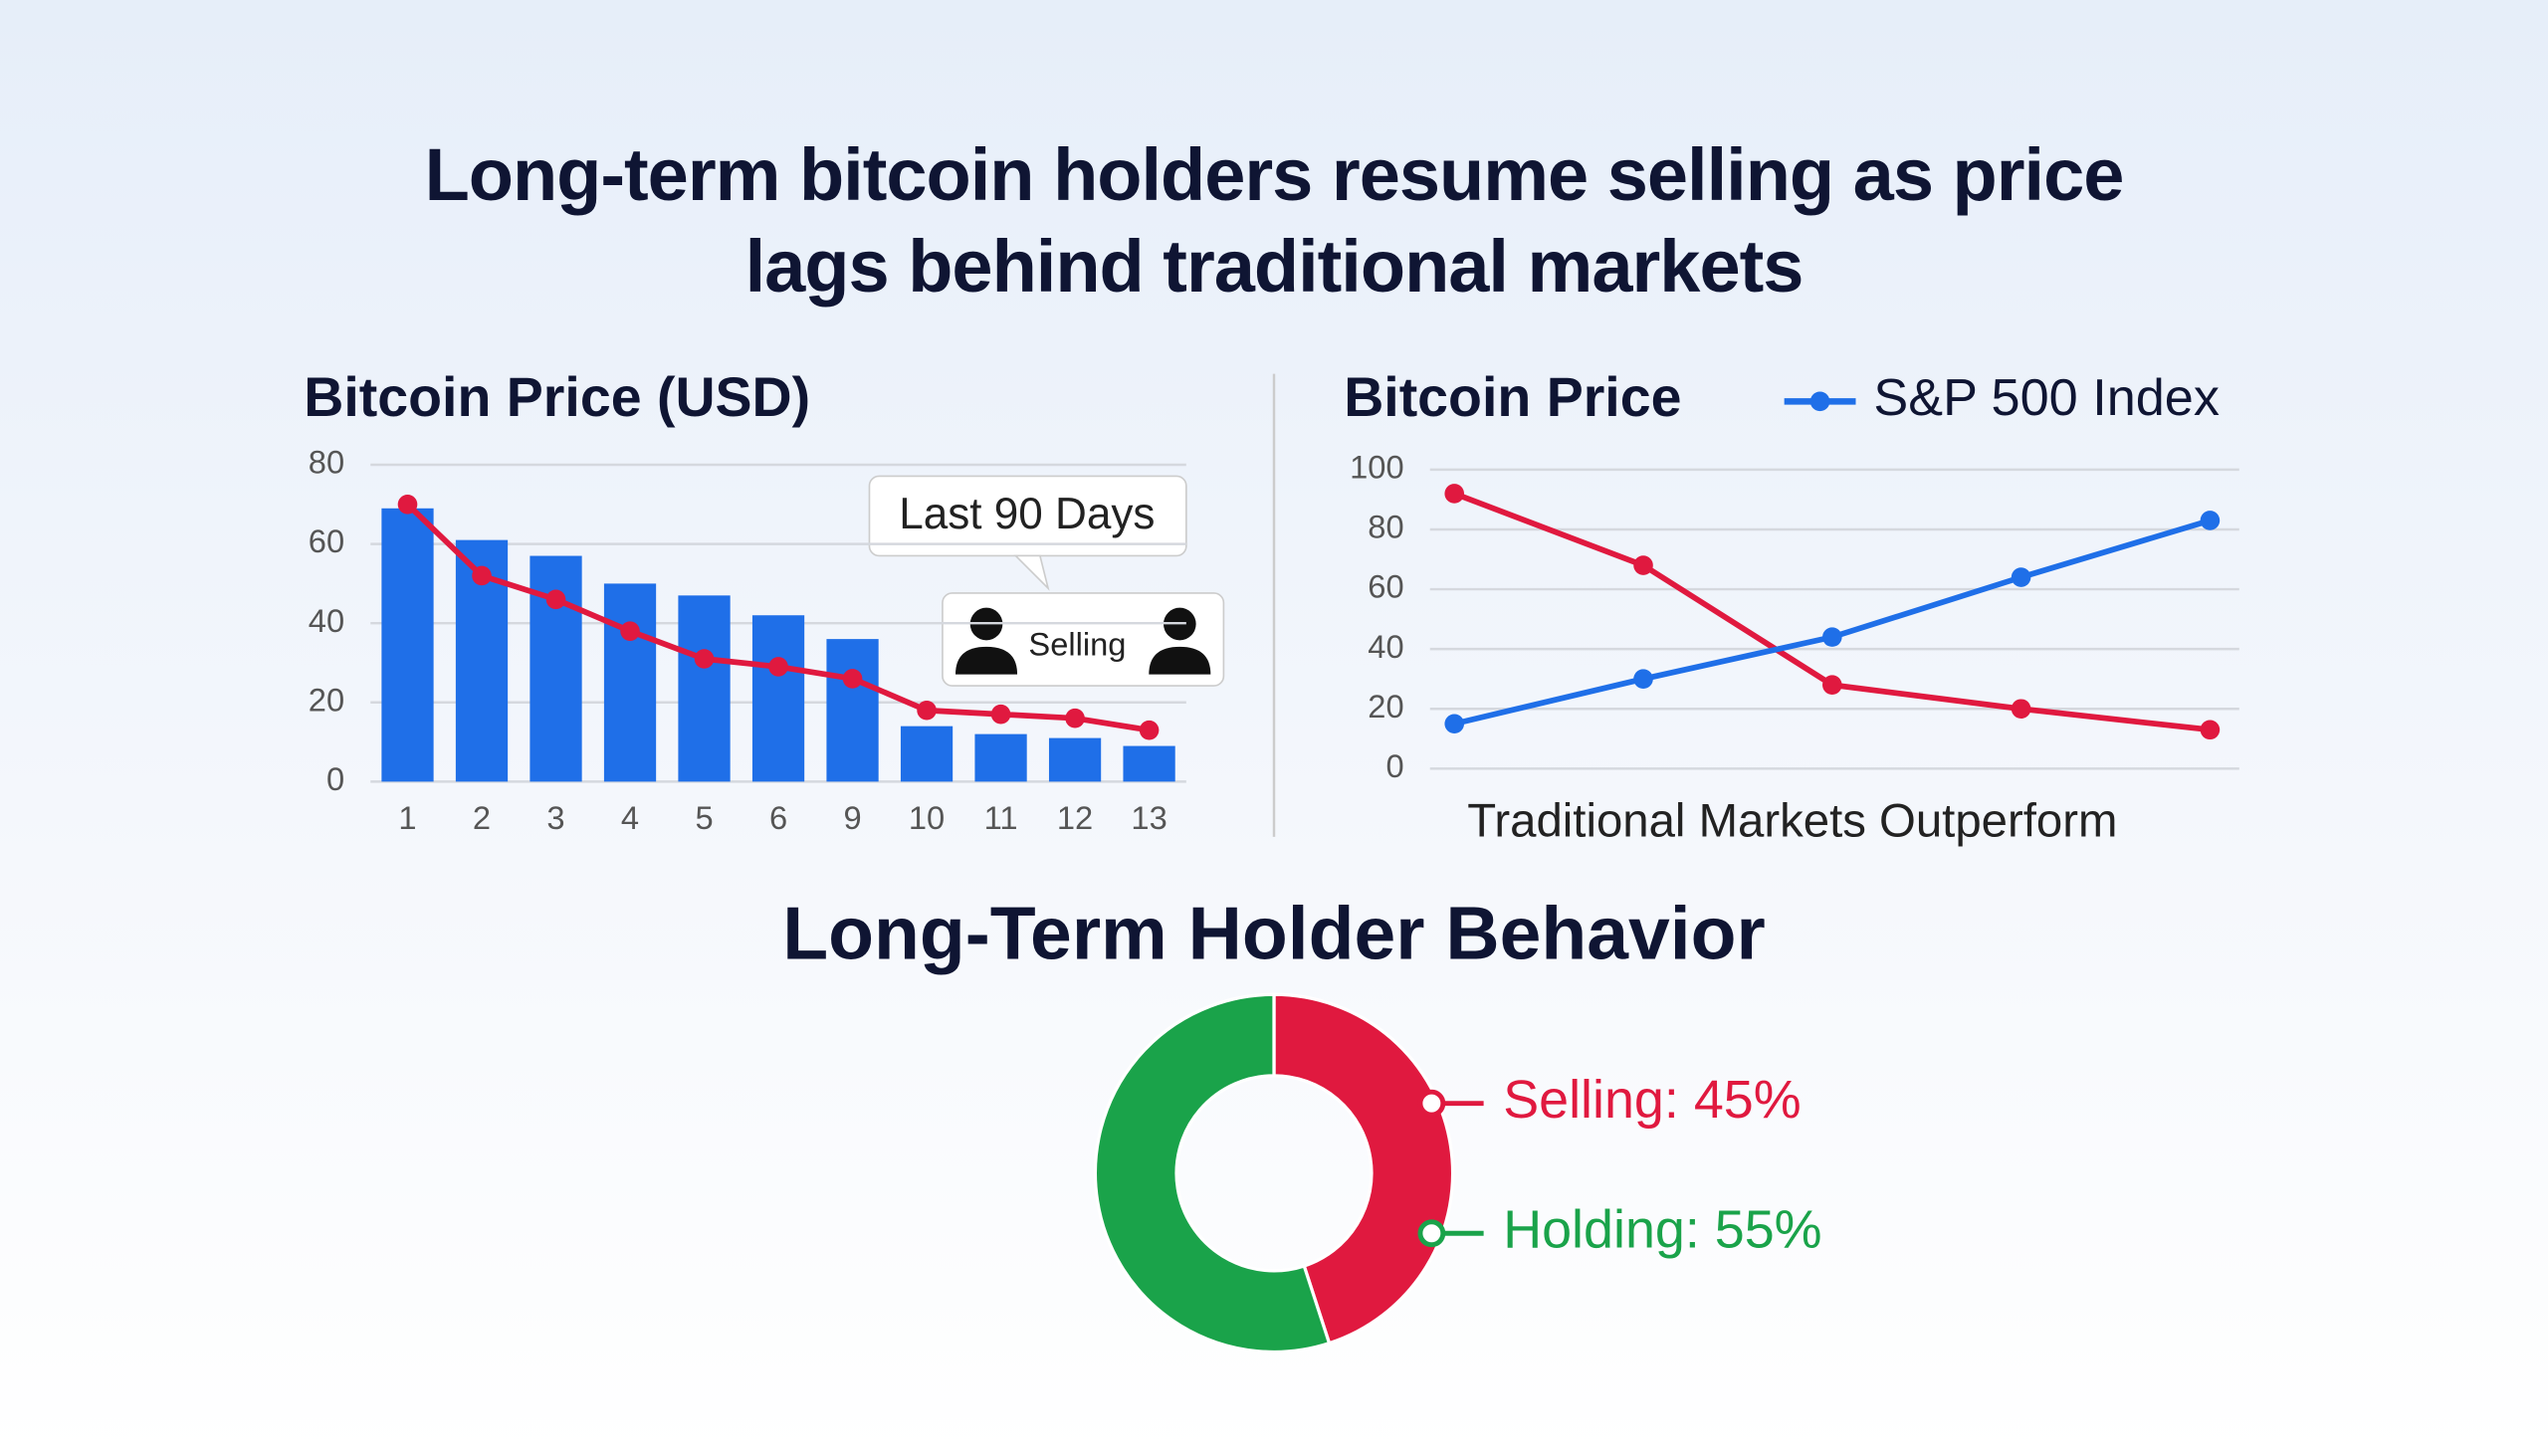 This screenshot has width=2548, height=1456. Describe the element at coordinates (1273, 933) in the screenshot. I see `chart-title: Long-Term Holder Behavior` at that location.